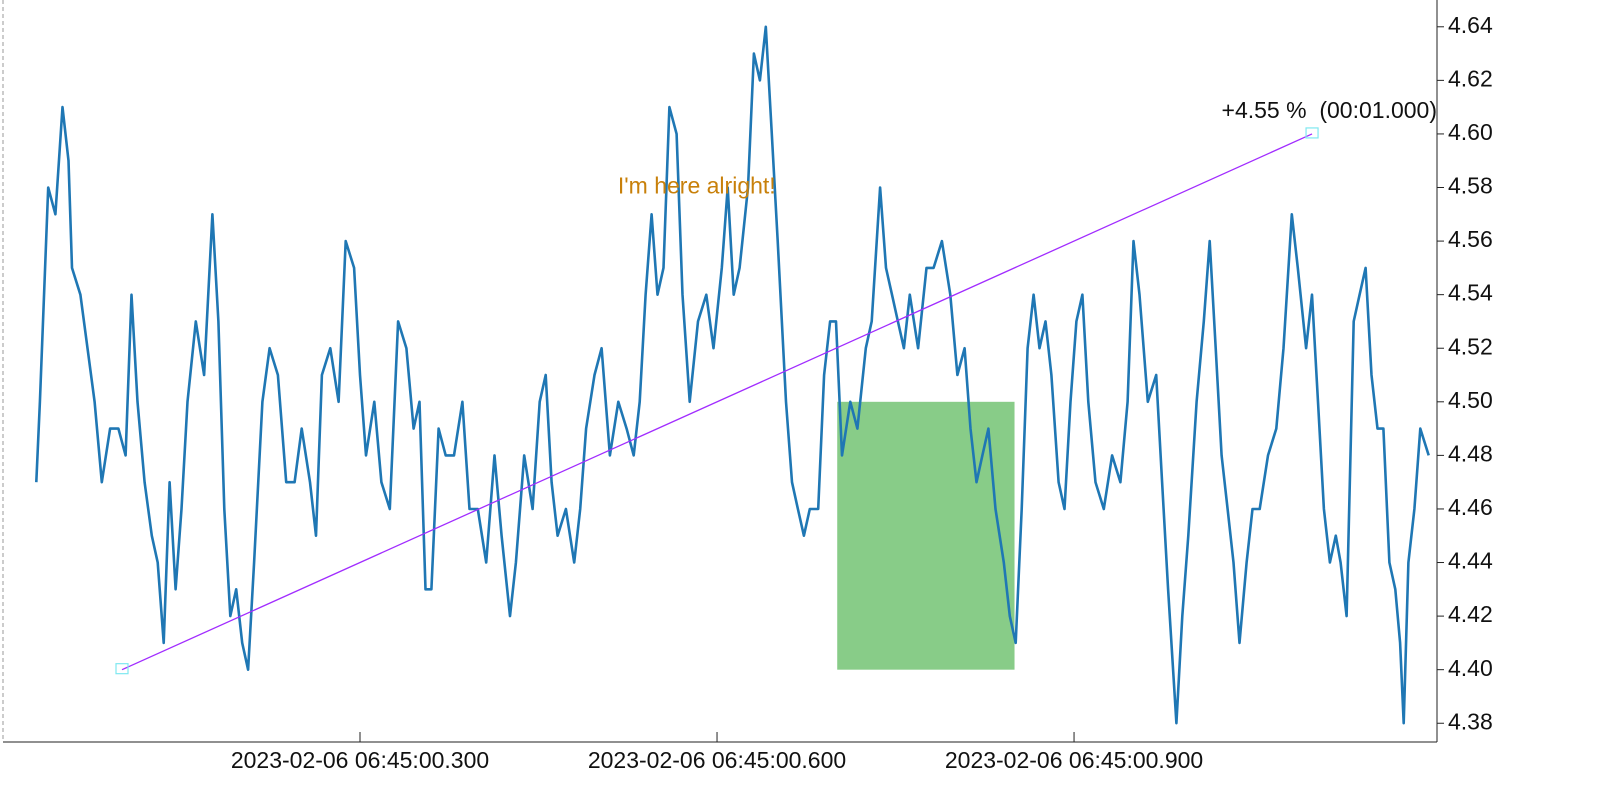 This screenshot has height=800, width=1600. Describe the element at coordinates (697, 186) in the screenshot. I see `text-annotation: I'm here alright!` at that location.